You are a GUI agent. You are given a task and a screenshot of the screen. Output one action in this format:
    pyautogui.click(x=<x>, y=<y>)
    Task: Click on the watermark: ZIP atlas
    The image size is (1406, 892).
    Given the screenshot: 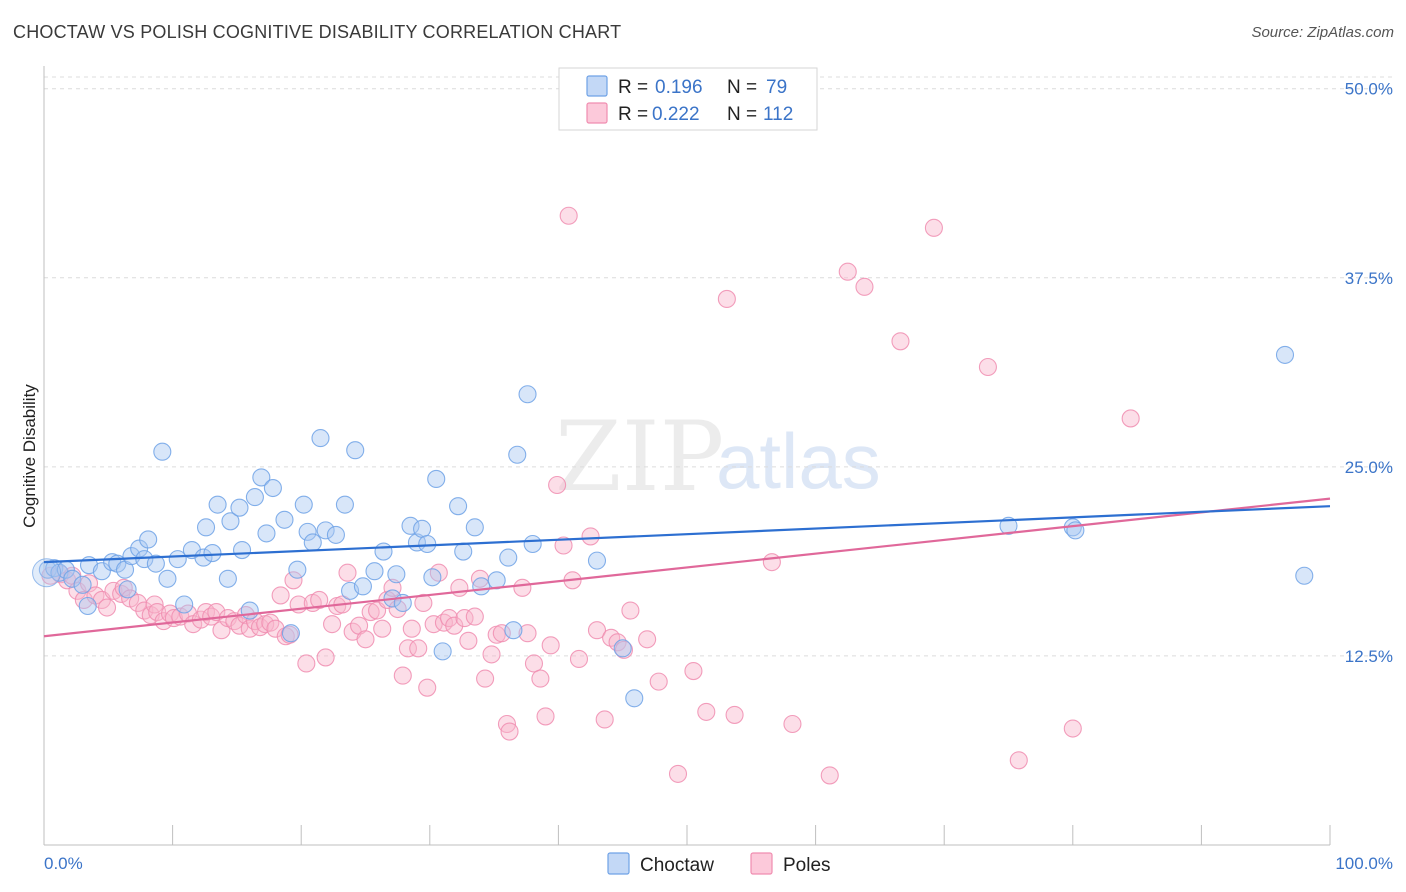 What is the action you would take?
    pyautogui.click(x=718, y=457)
    